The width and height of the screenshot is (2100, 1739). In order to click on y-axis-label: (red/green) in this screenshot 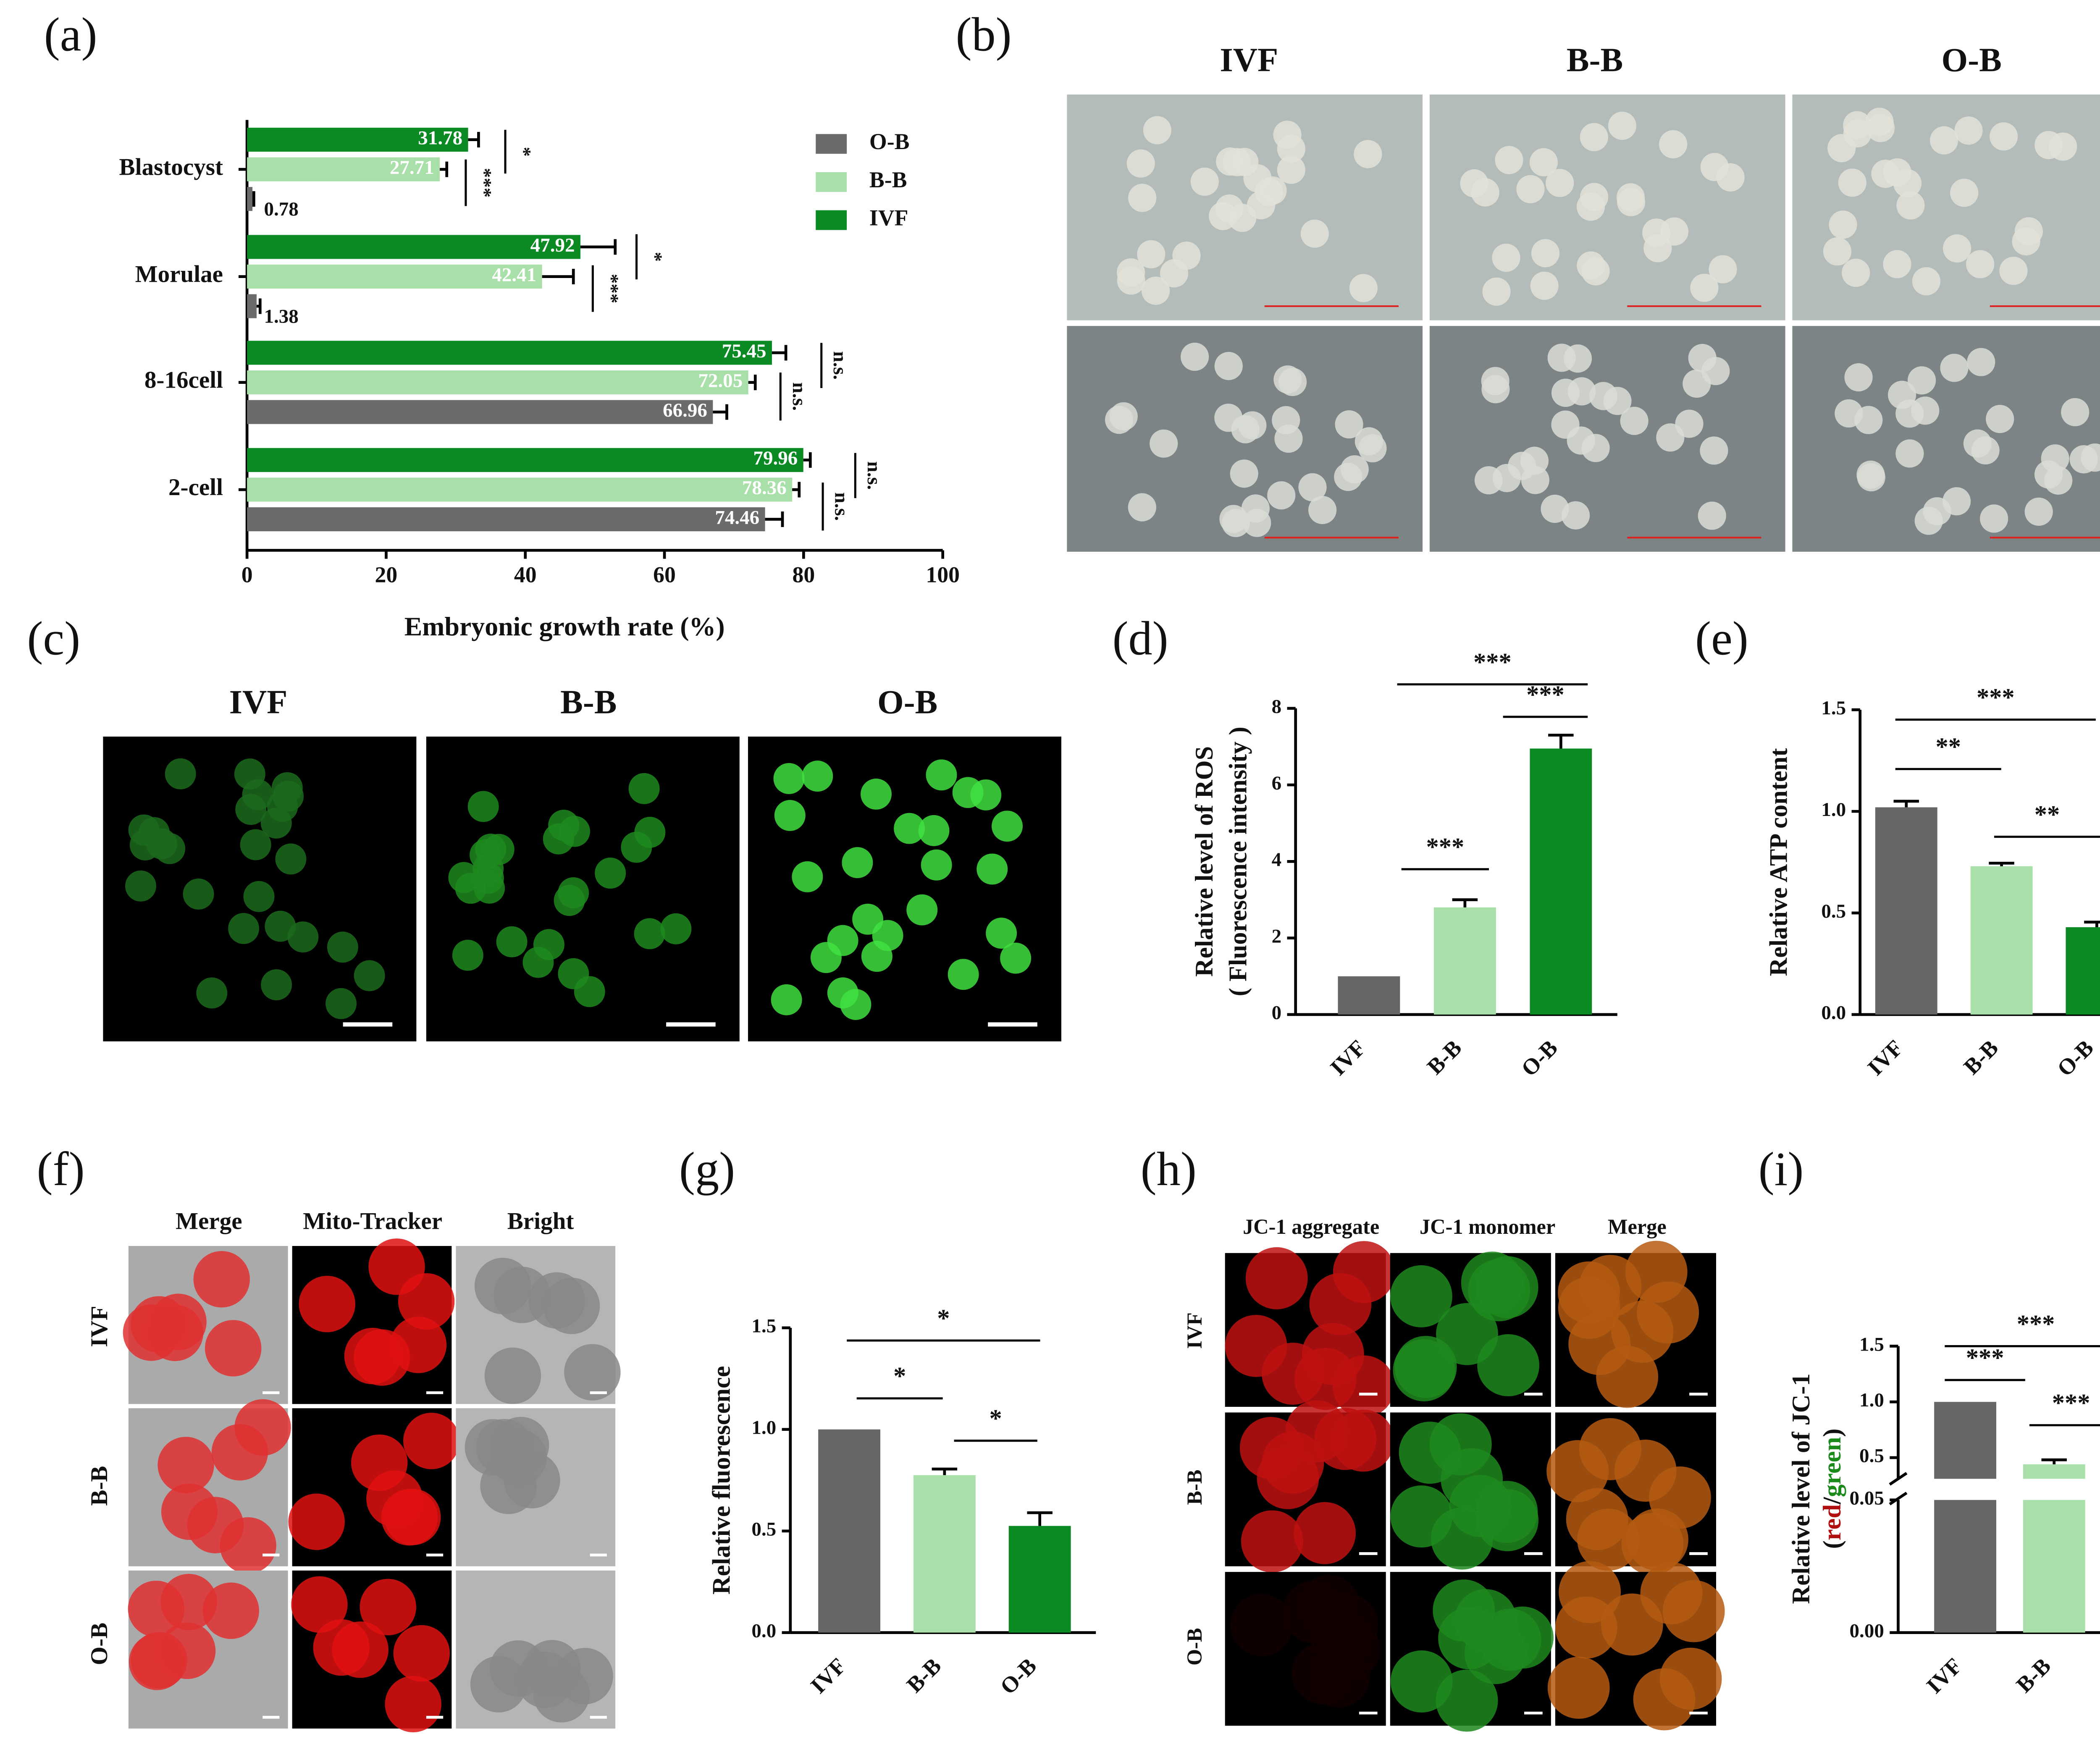, I will do `click(1832, 1489)`.